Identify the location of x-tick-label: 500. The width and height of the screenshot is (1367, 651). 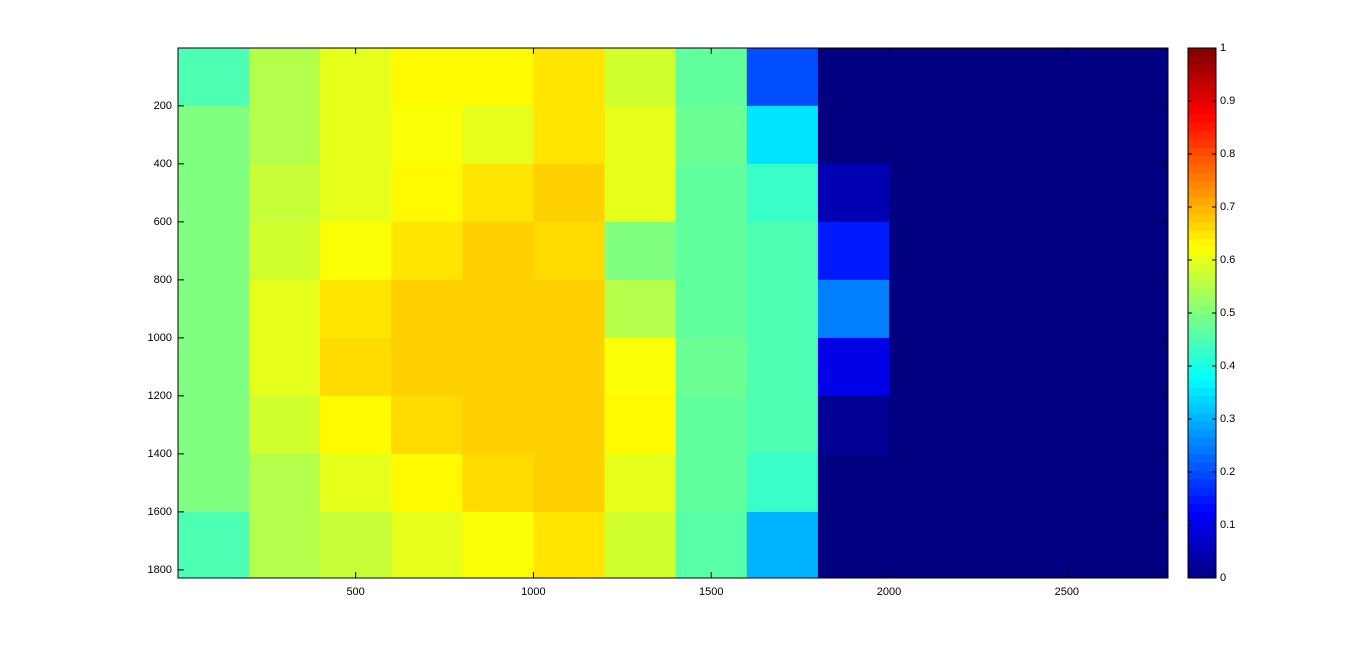
(355, 592).